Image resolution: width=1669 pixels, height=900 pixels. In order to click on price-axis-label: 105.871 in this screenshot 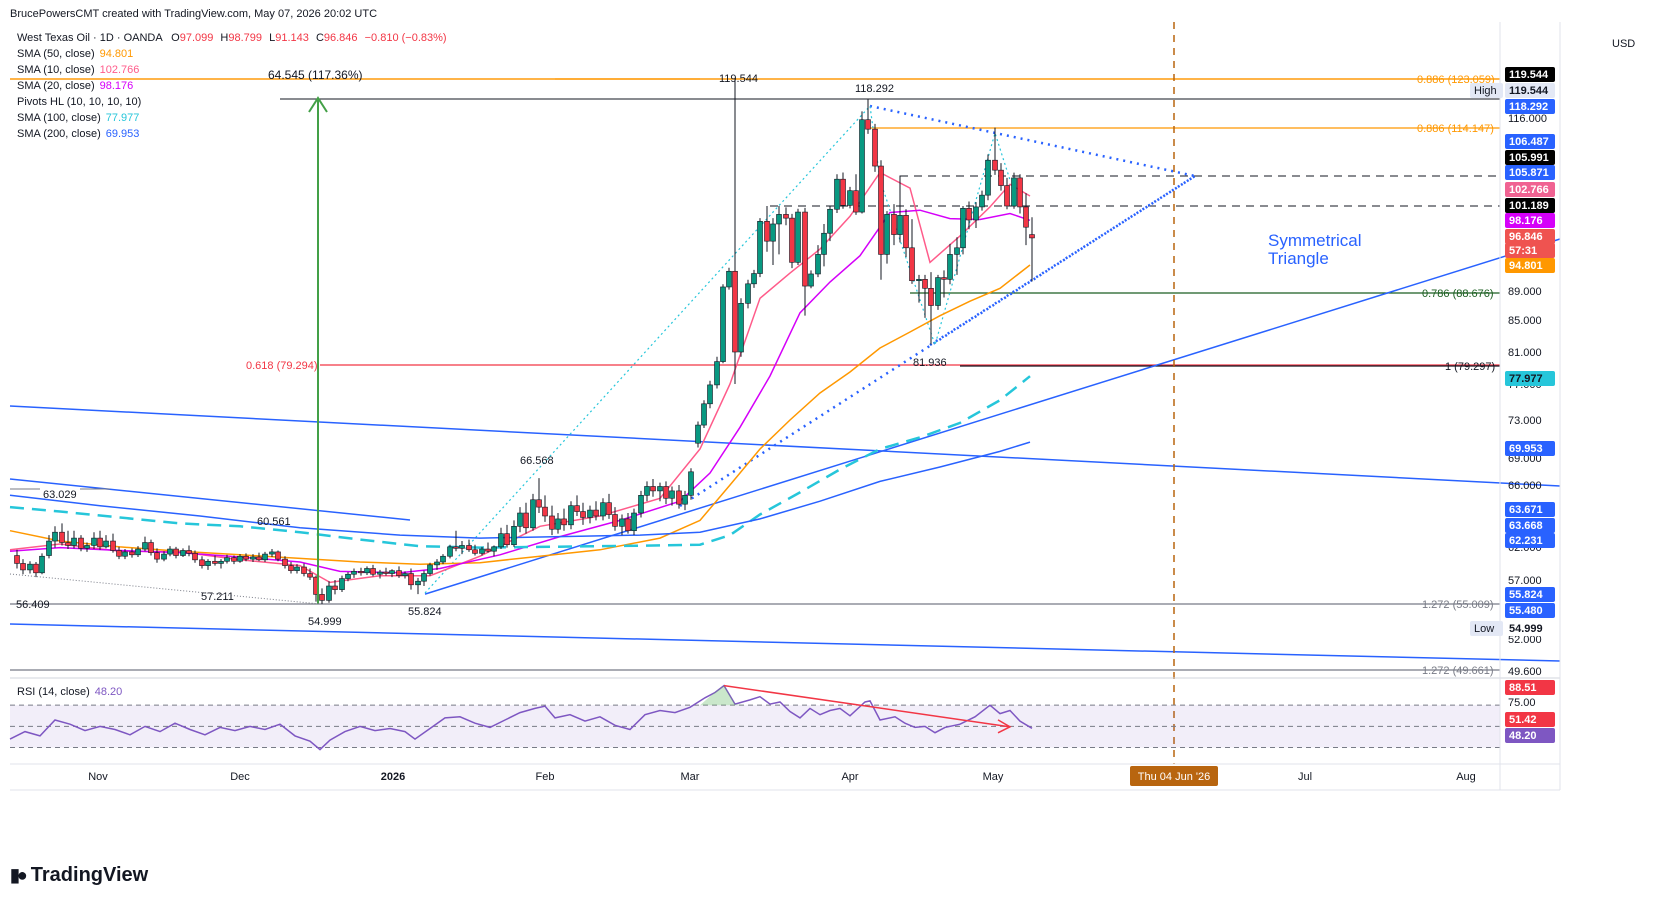, I will do `click(1530, 172)`.